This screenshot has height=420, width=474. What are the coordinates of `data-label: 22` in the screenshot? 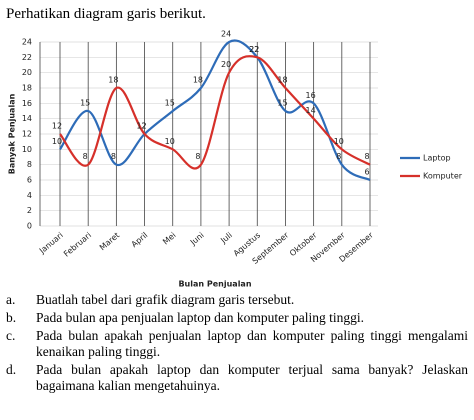 It's located at (254, 49).